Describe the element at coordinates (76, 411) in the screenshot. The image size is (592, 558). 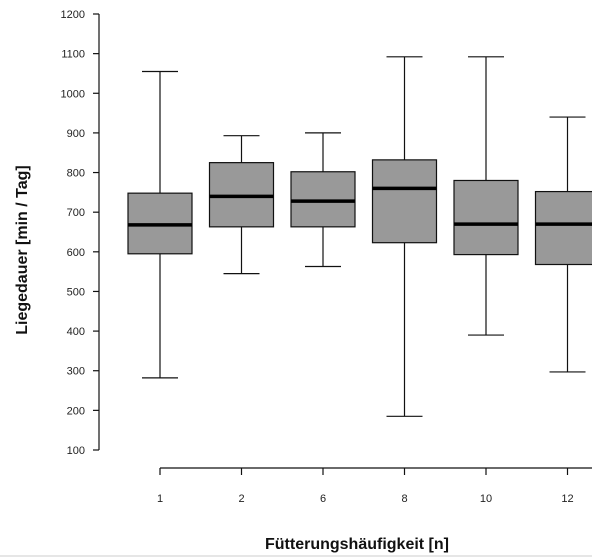
I see `y-tick-label: 200` at that location.